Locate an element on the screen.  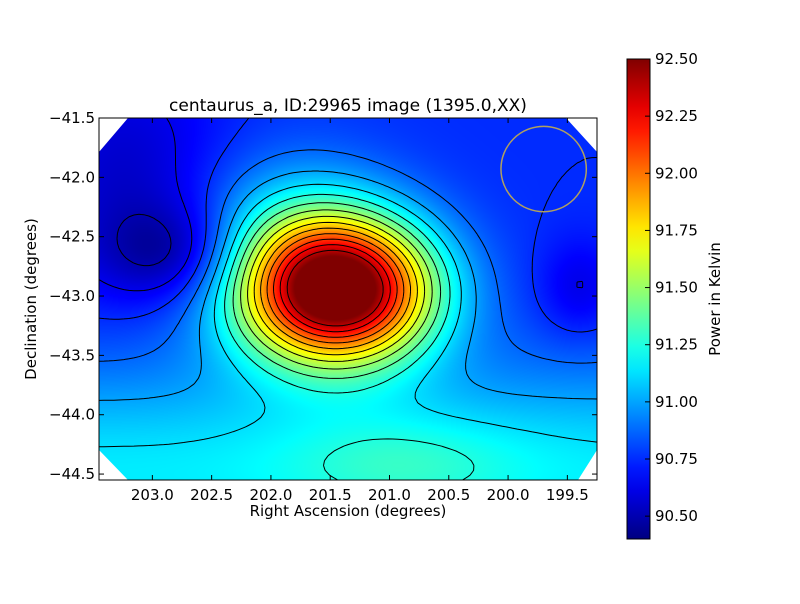
colorbar-frame is located at coordinates (638, 299).